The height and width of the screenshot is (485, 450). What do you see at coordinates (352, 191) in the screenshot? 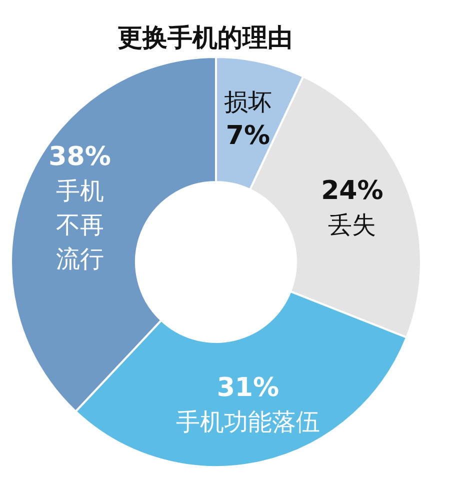
I see `data-label: 24%` at bounding box center [352, 191].